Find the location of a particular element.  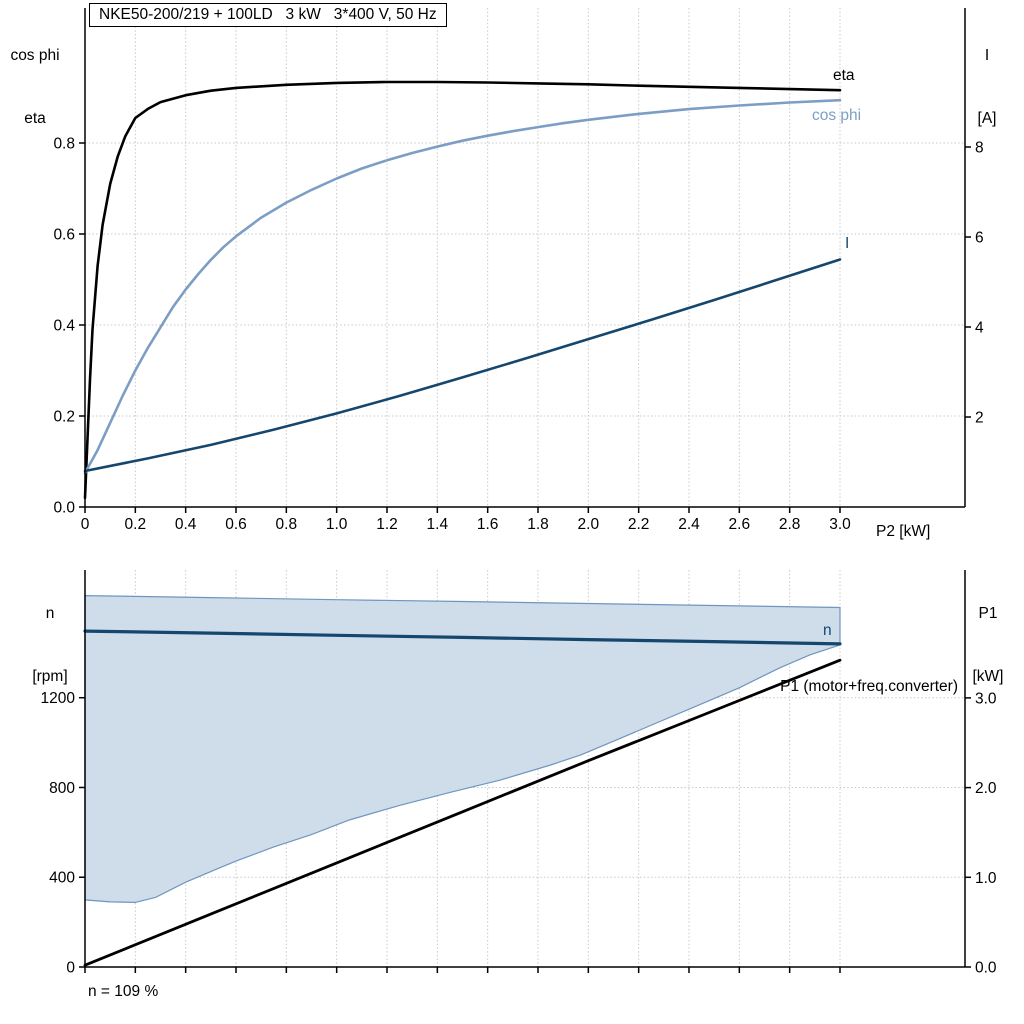

tick-label: 8 is located at coordinates (979, 148).